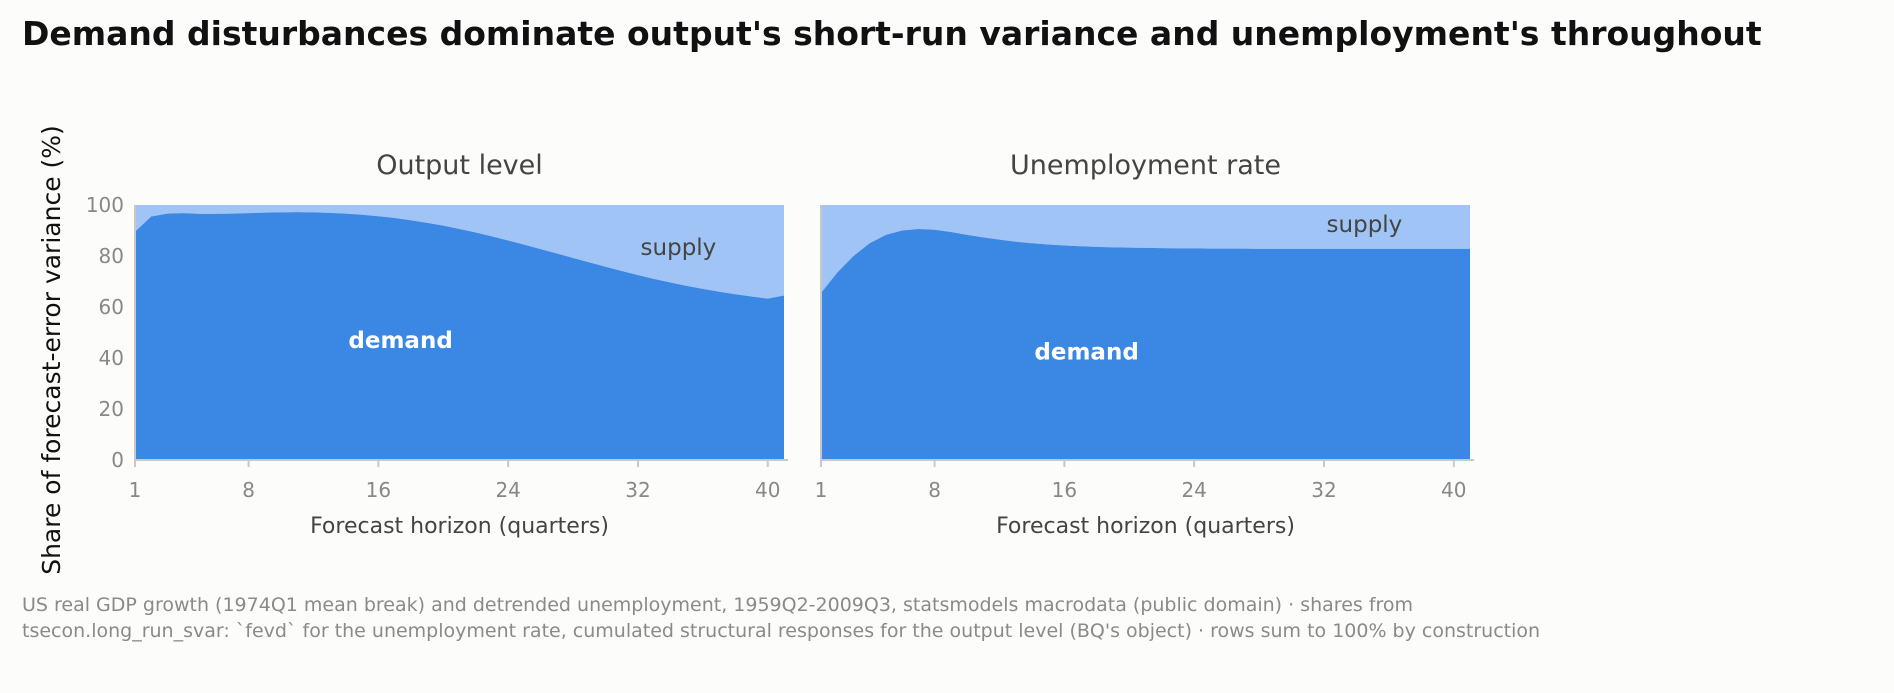 The width and height of the screenshot is (1894, 693). Describe the element at coordinates (51, 350) in the screenshot. I see `y-axis-label: Share of forecast-error variance (%)` at that location.